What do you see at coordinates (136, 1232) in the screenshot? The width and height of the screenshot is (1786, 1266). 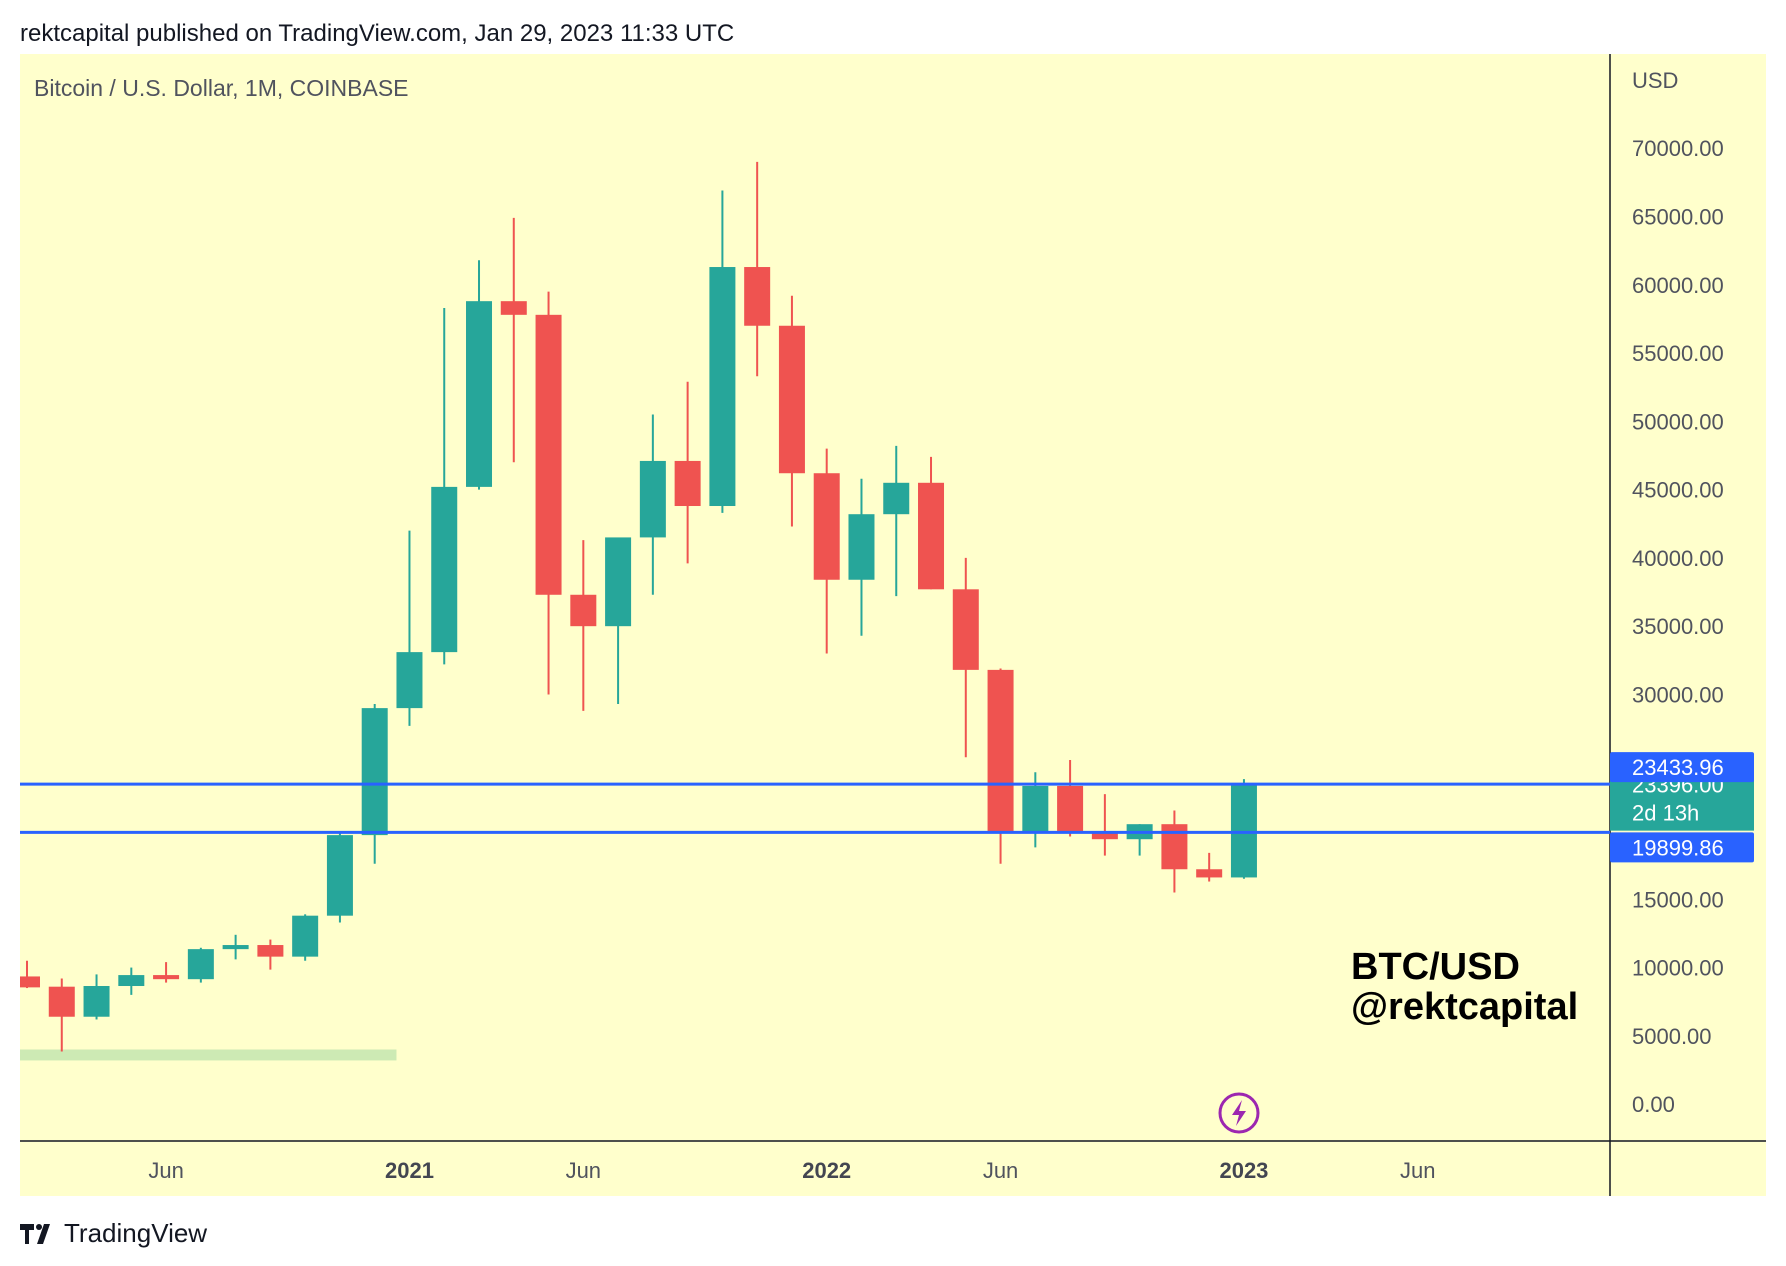 I see `tradingview-brand: TradingView` at bounding box center [136, 1232].